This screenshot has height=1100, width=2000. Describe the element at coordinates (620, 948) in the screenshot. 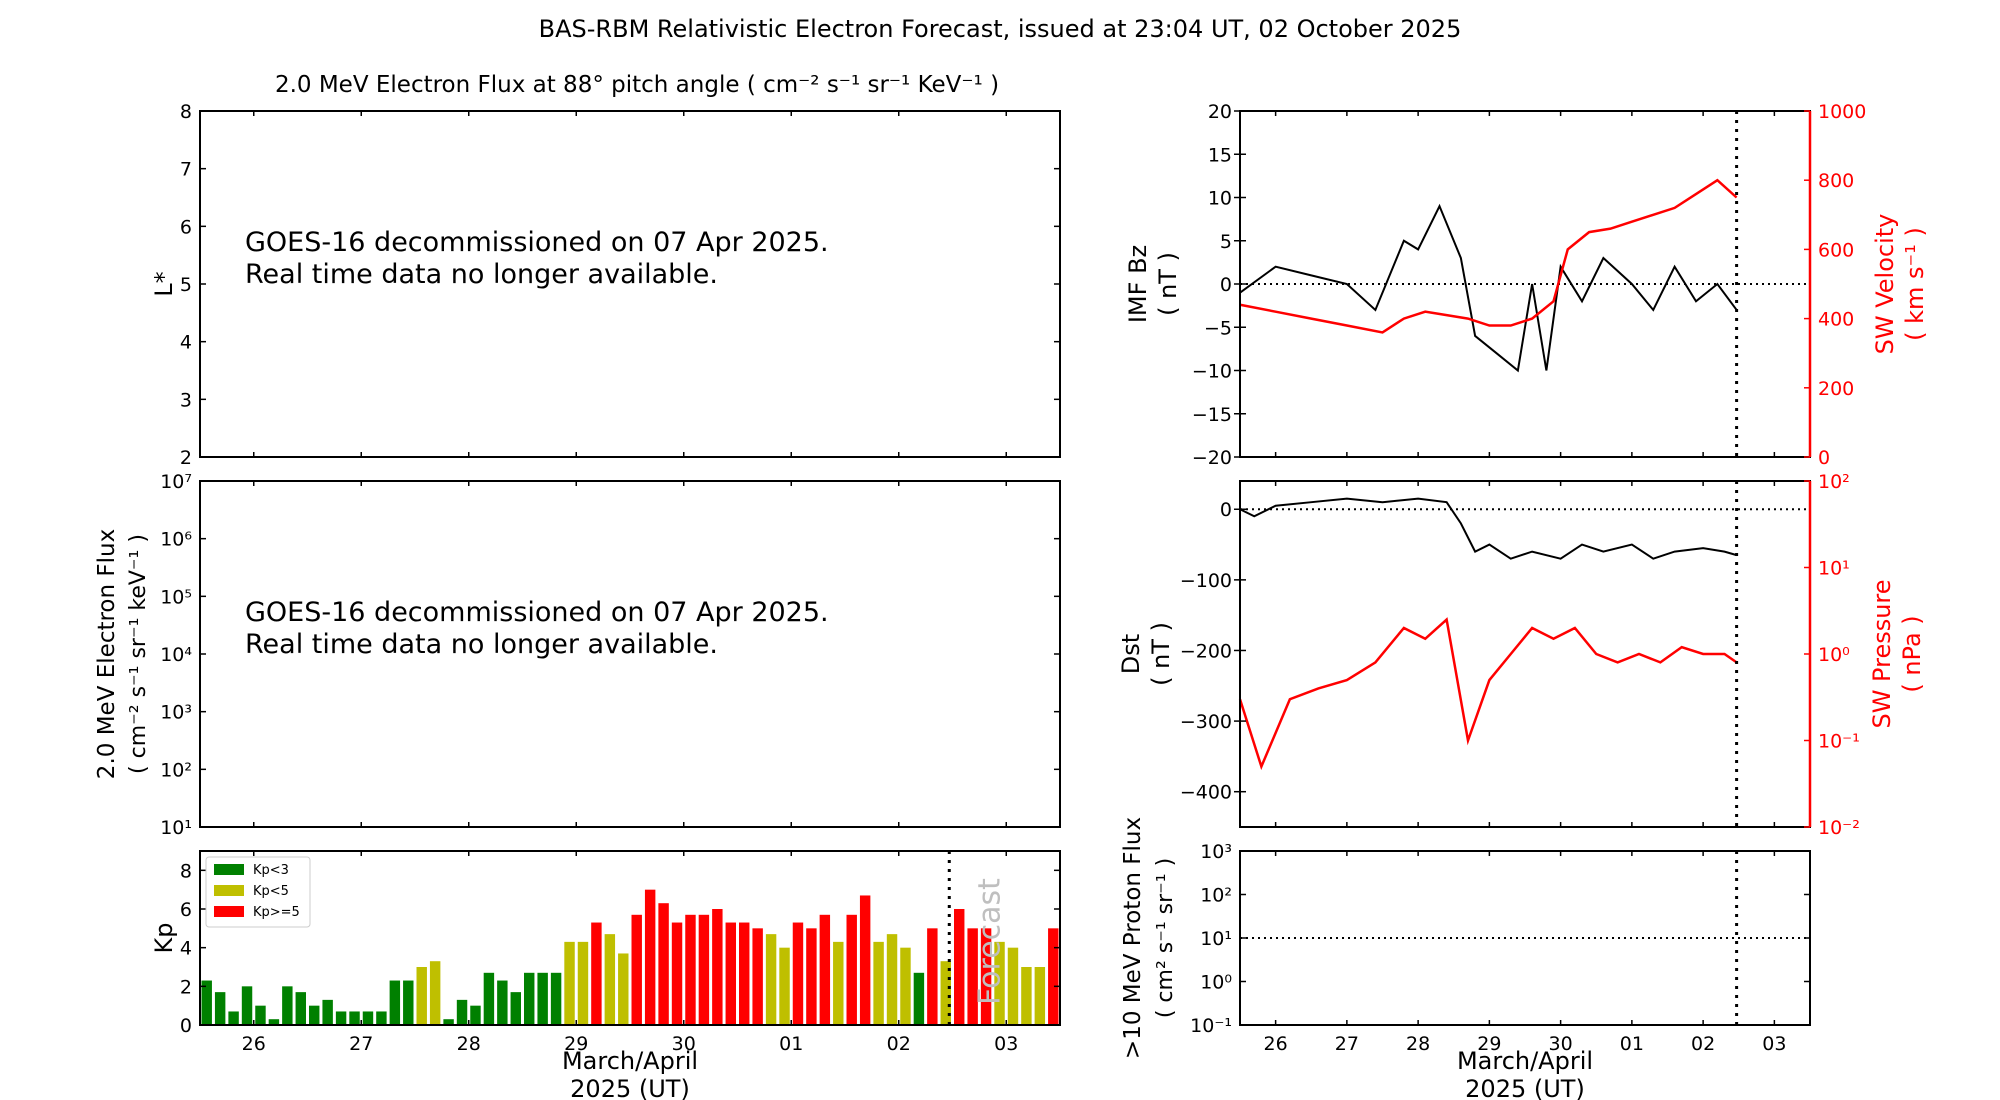

I see `kp-y-ticks: 0 2 4 6 8` at that location.